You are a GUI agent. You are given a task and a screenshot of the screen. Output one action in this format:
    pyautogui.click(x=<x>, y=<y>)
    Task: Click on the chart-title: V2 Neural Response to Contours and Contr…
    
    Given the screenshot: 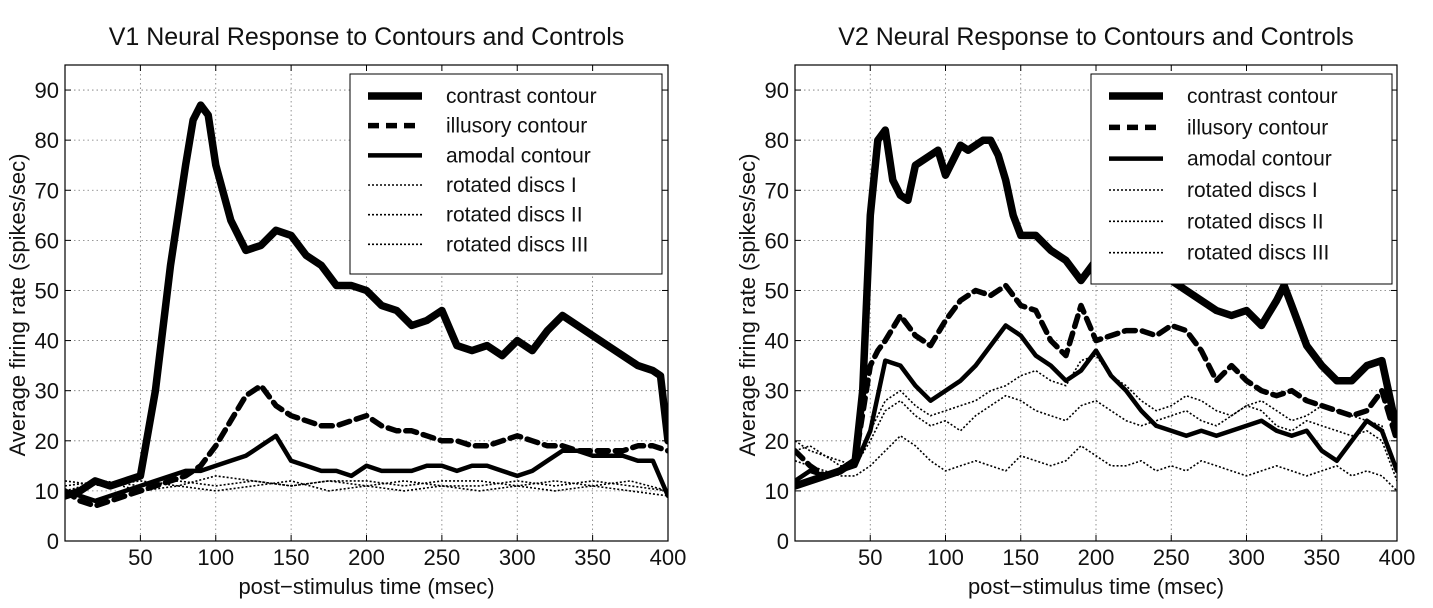 What is the action you would take?
    pyautogui.click(x=1096, y=37)
    